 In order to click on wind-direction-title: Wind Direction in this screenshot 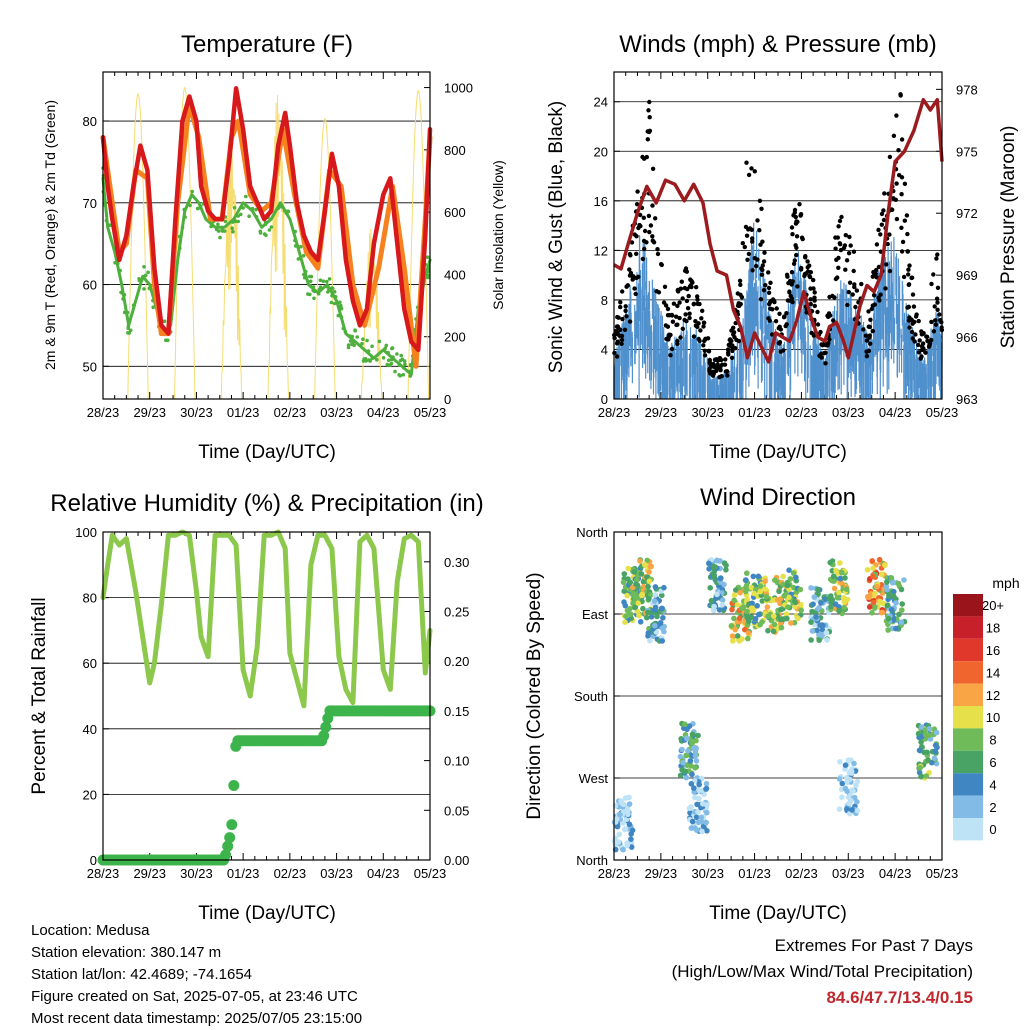, I will do `click(778, 497)`.